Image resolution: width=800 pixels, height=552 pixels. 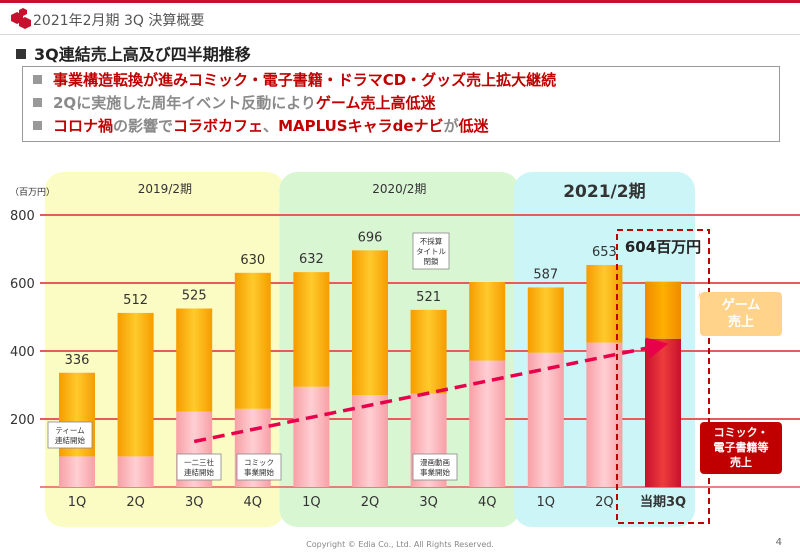 I want to click on legend-game-pointer, so click(x=699, y=295).